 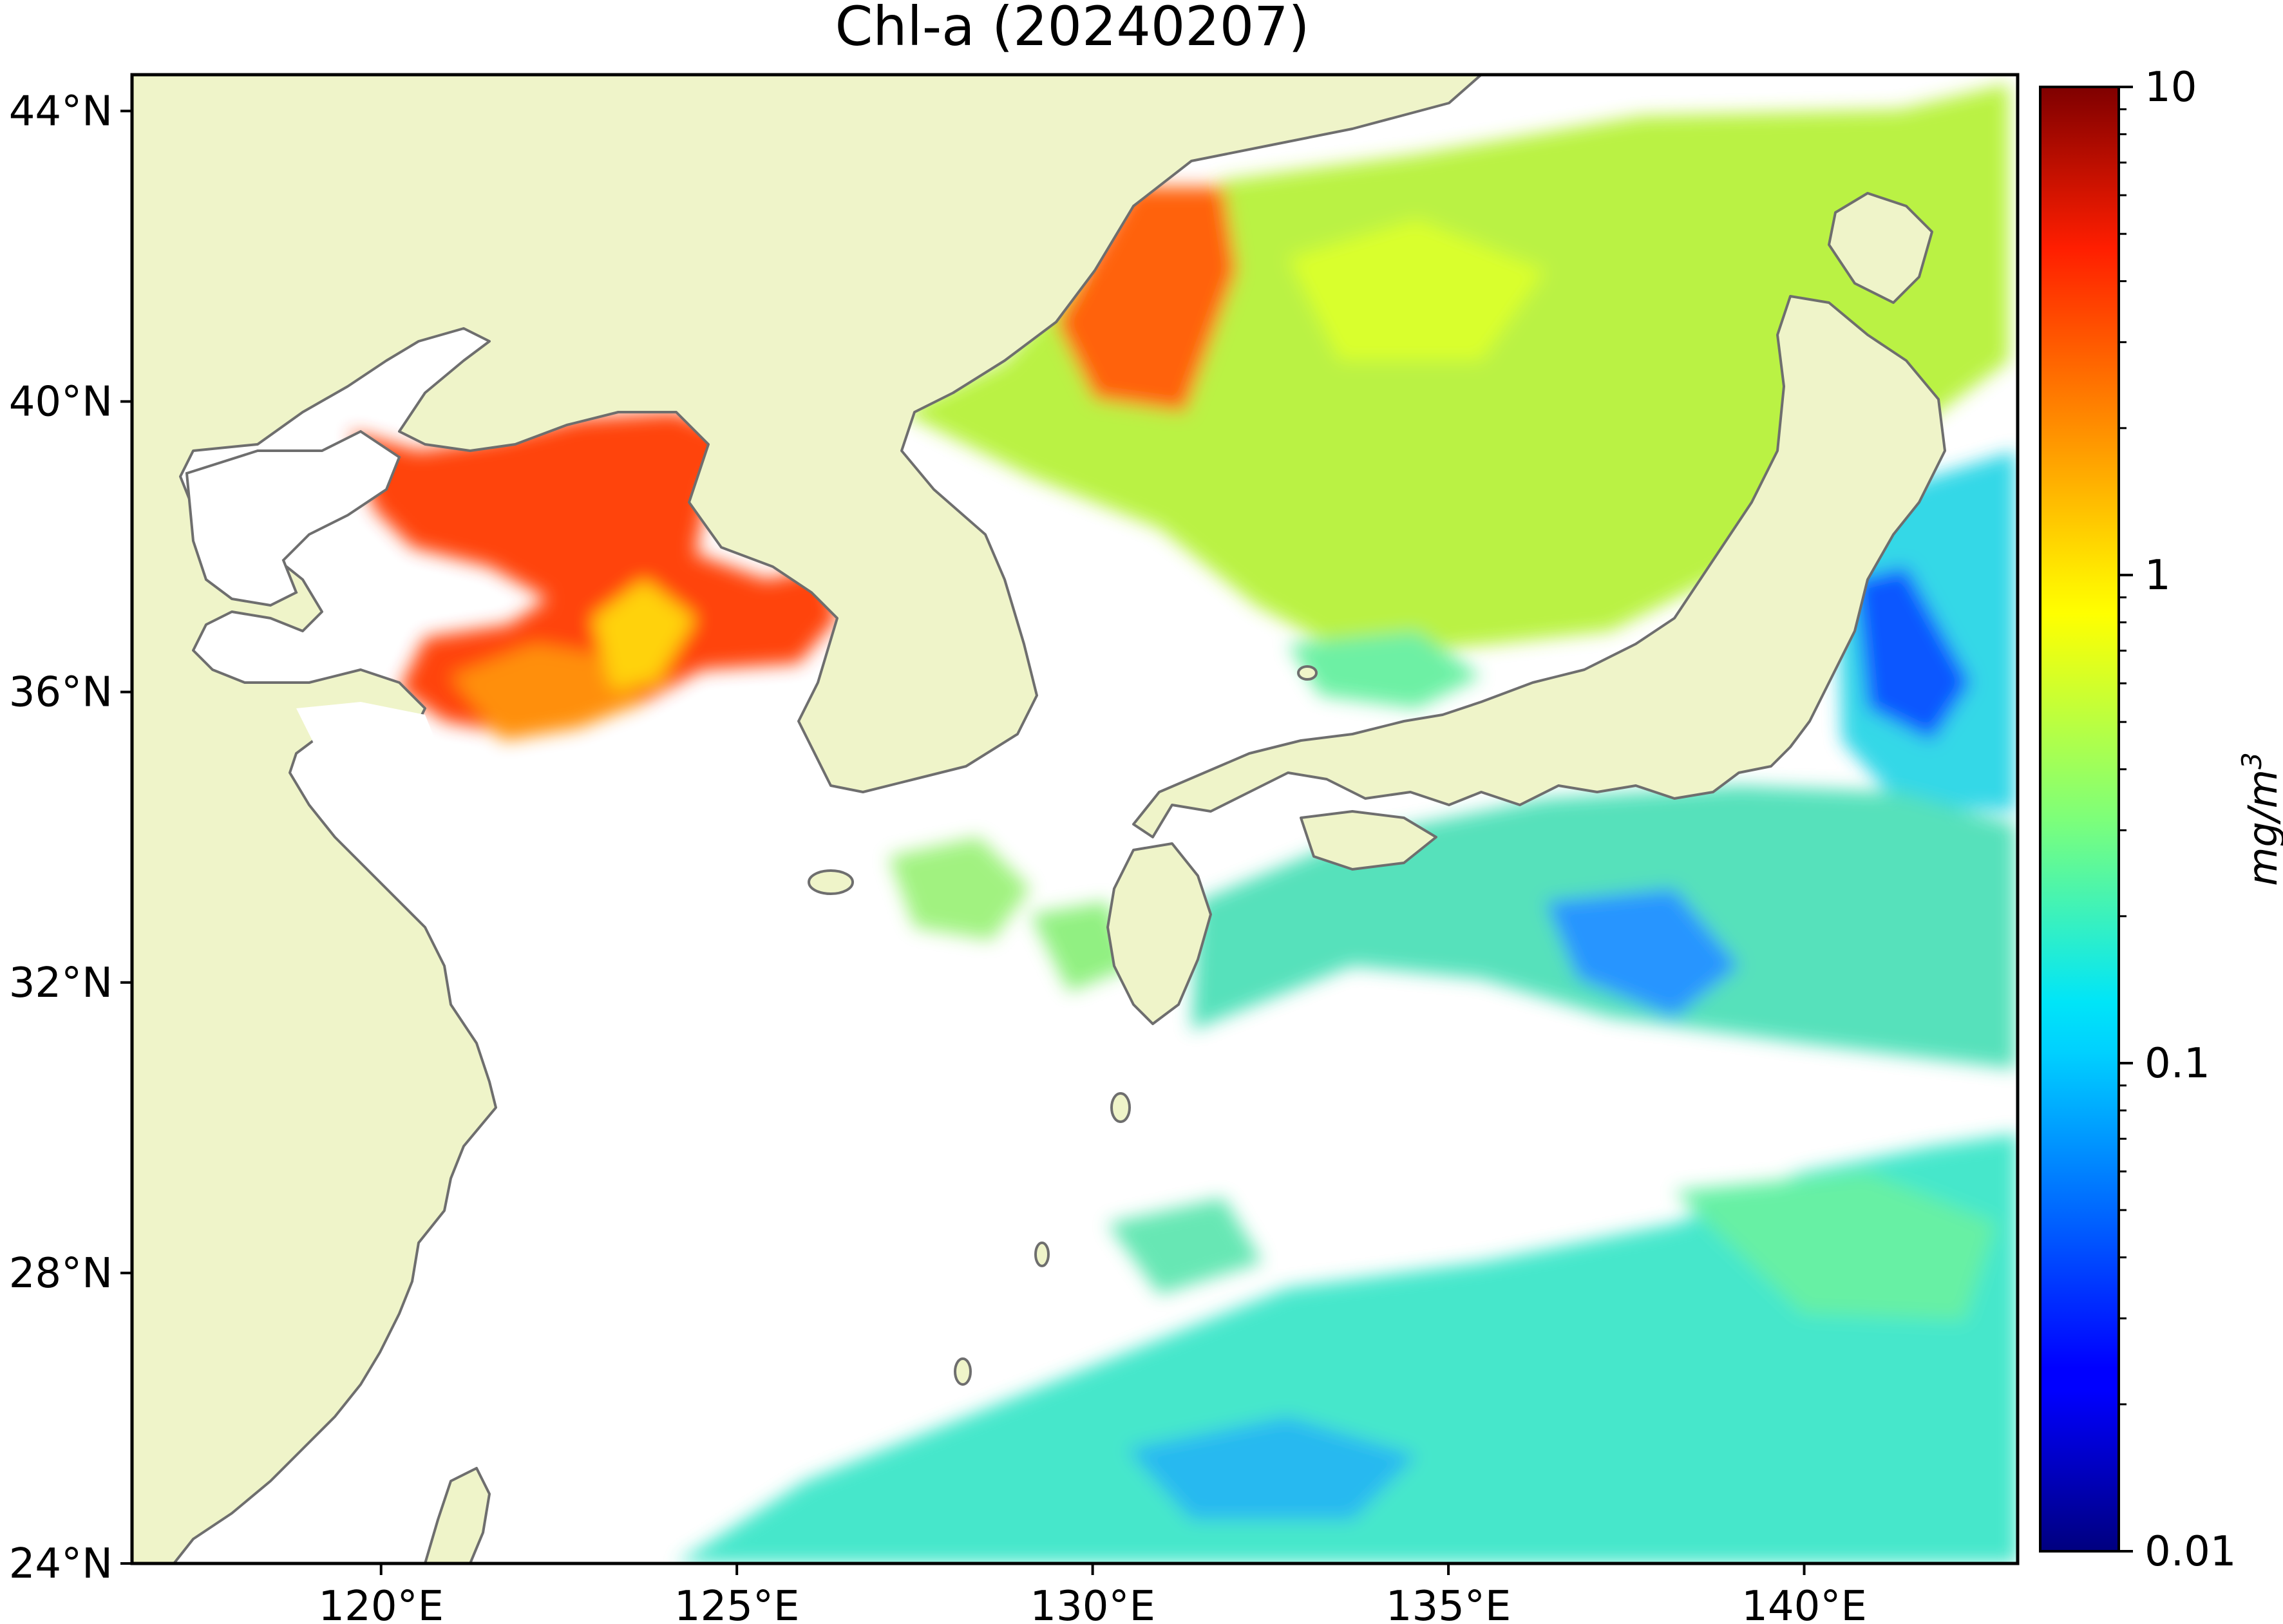 I want to click on lat-tick-label-36: 36°N, so click(x=61, y=693).